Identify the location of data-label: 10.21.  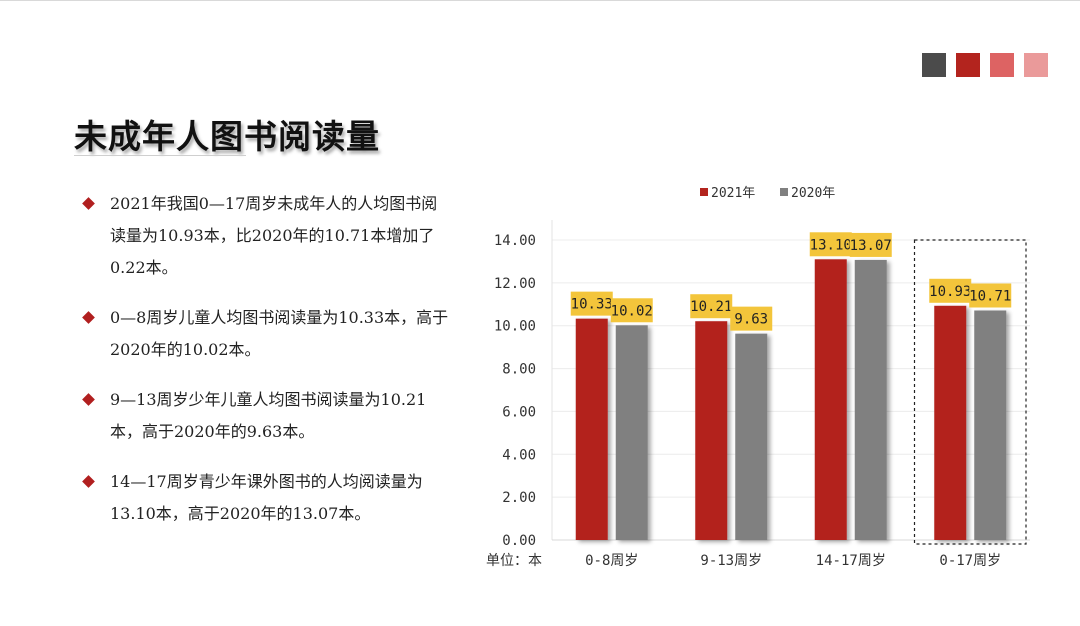
(711, 307).